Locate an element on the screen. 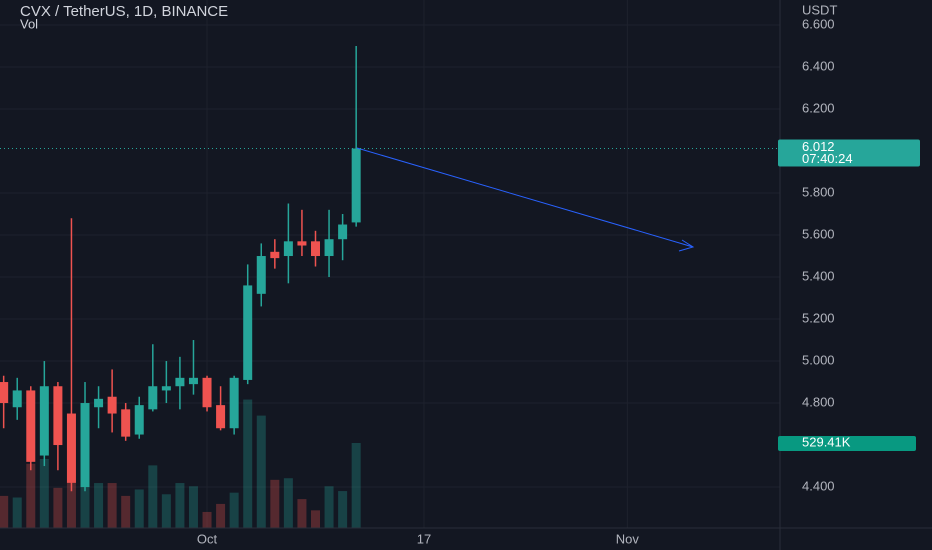 The width and height of the screenshot is (932, 550). y-axis-label: USDT is located at coordinates (819, 9).